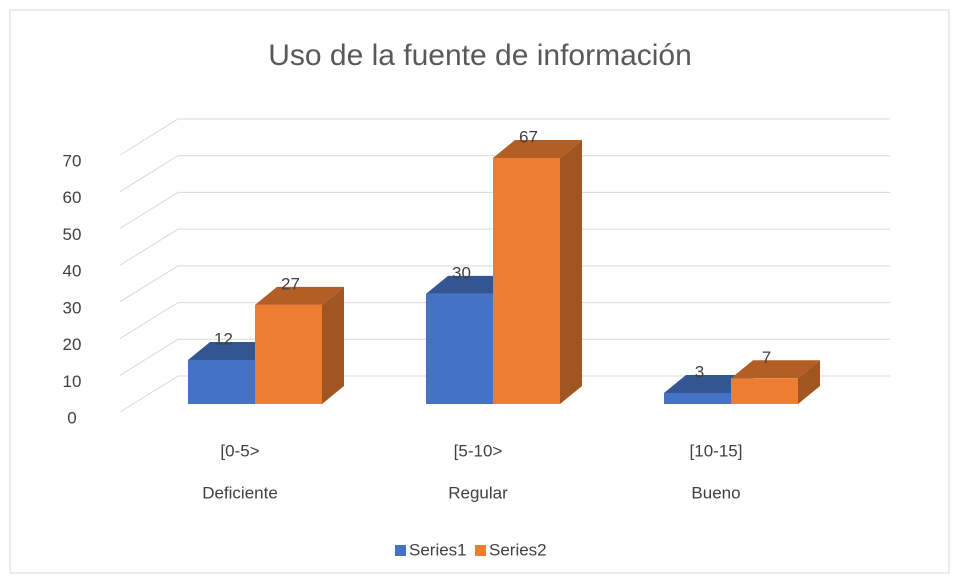 Image resolution: width=960 pixels, height=581 pixels. Describe the element at coordinates (72, 344) in the screenshot. I see `y-tick-label: 20` at that location.